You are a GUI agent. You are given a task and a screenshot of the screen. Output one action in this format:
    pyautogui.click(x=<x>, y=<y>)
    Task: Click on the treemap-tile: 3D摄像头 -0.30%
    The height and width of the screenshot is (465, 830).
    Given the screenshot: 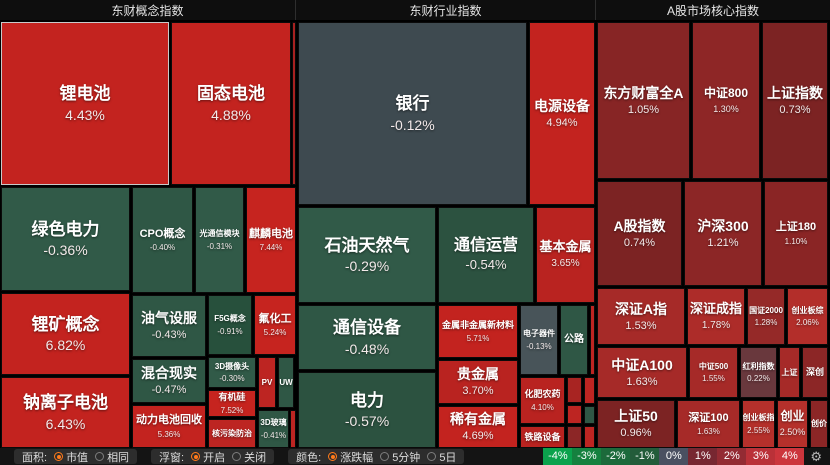 What is the action you would take?
    pyautogui.click(x=232, y=372)
    